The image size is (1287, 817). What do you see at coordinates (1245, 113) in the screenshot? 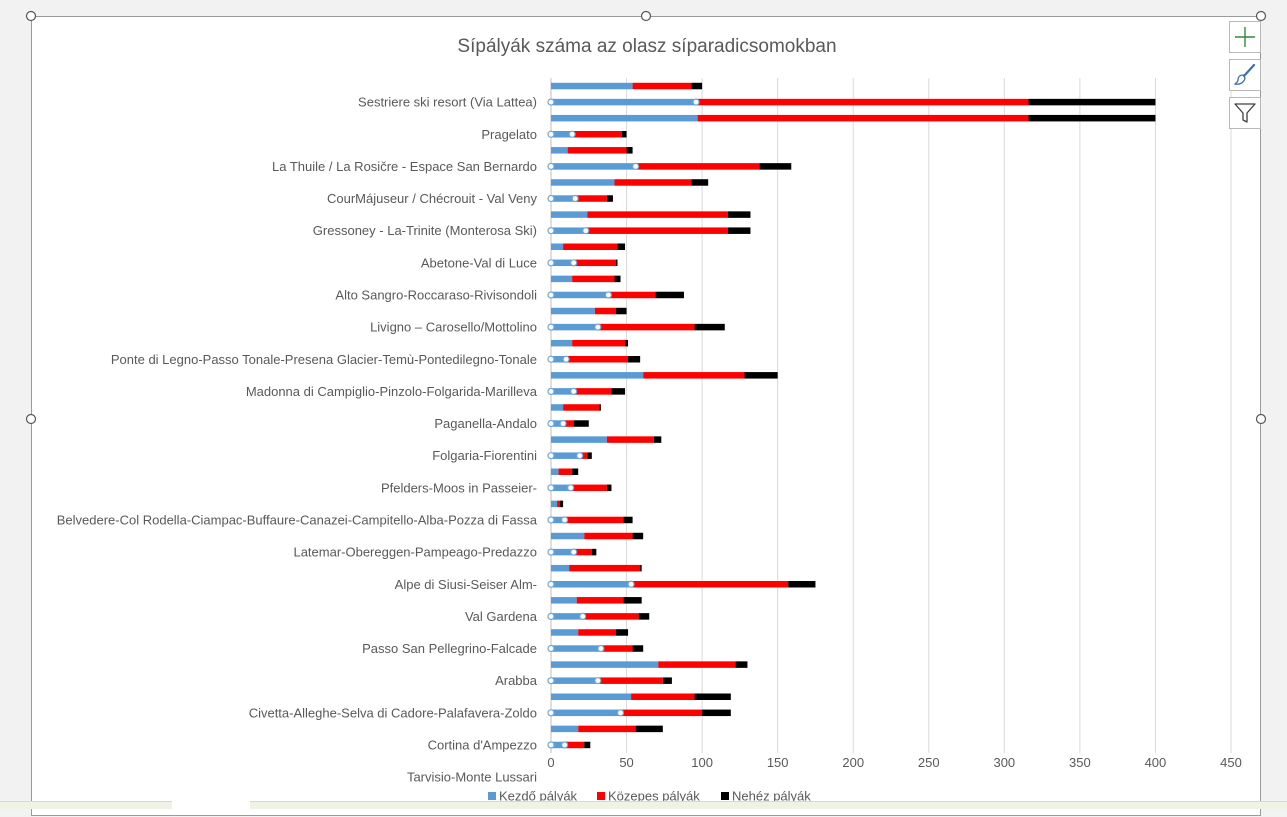
I see `chart-filters-button` at bounding box center [1245, 113].